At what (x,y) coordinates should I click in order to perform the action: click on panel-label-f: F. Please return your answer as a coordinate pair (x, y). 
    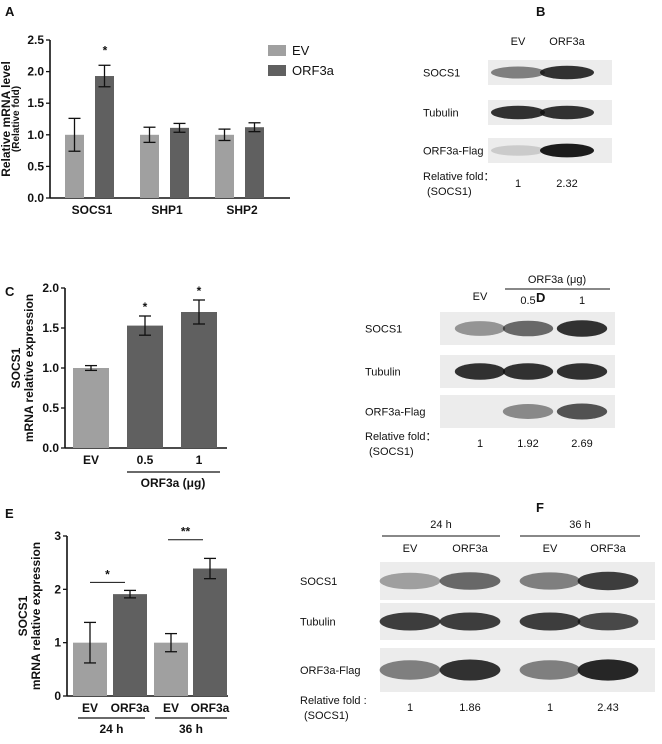
    Looking at the image, I should click on (540, 507).